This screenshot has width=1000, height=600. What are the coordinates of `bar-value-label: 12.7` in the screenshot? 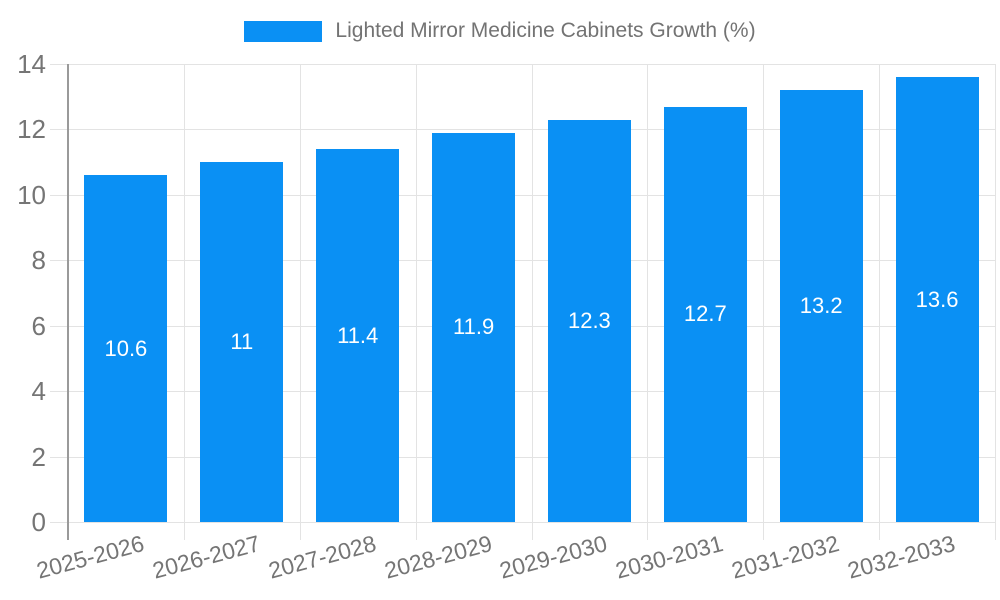 It's located at (705, 314).